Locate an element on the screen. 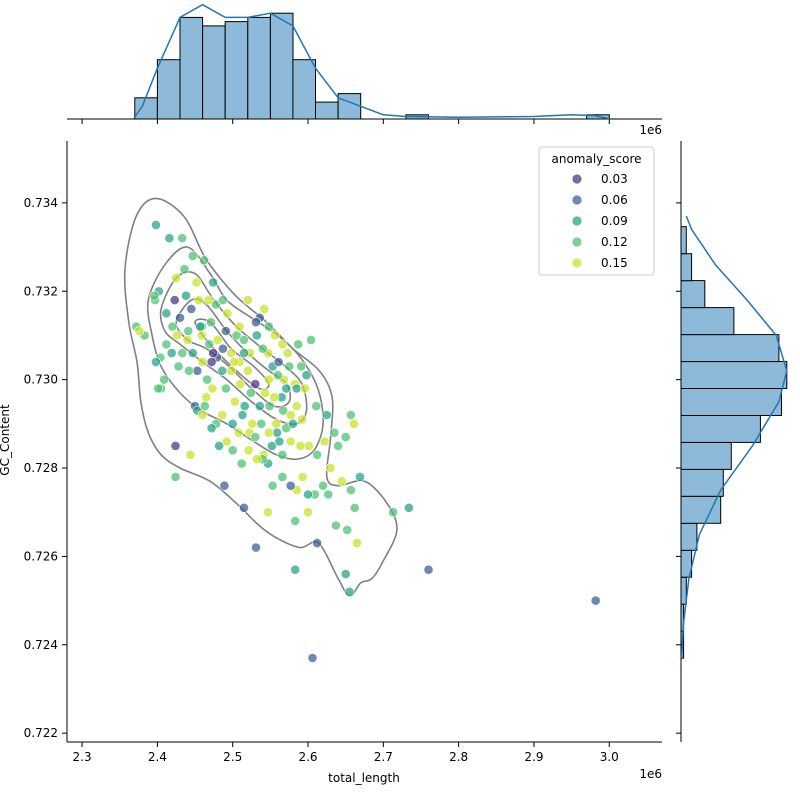 This screenshot has width=800, height=804. kde-contour-line is located at coordinates (233, 353).